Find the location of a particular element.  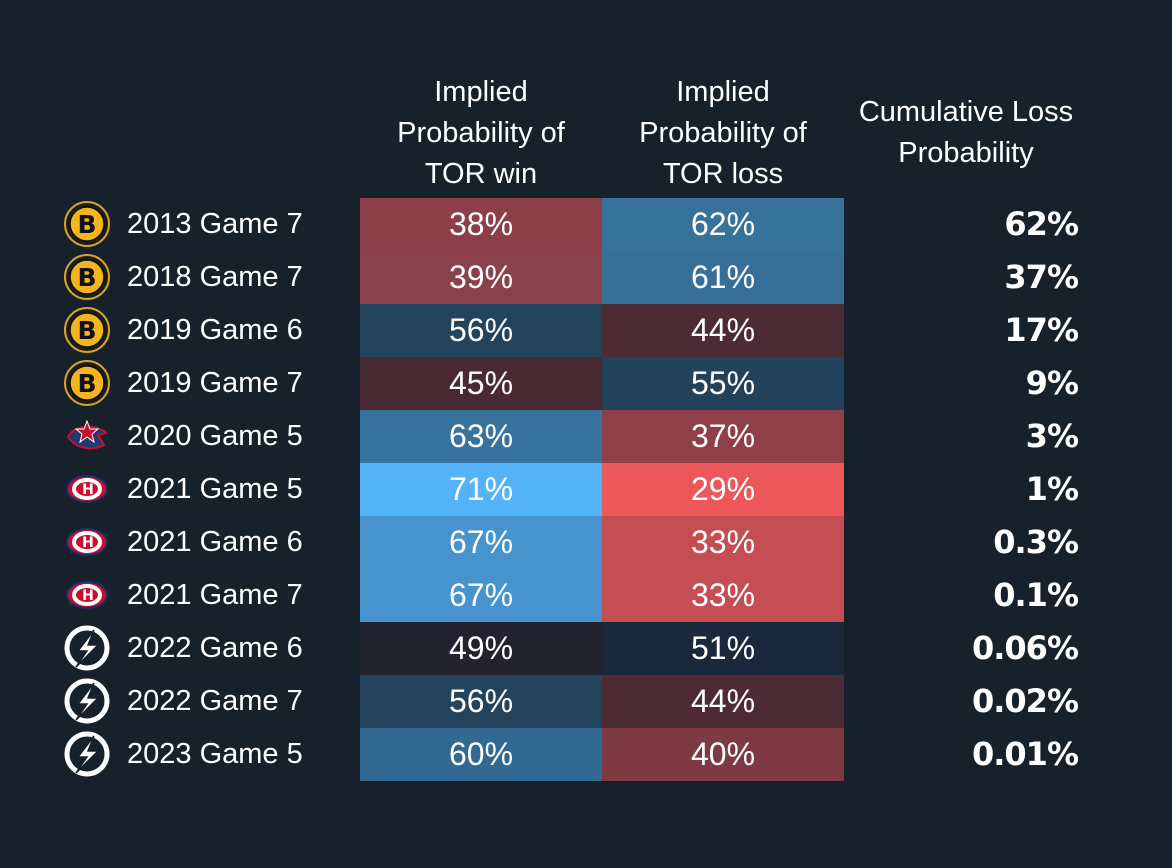

table-row: 2023 Game 5 60% 40% 0.01% is located at coordinates (586, 754).